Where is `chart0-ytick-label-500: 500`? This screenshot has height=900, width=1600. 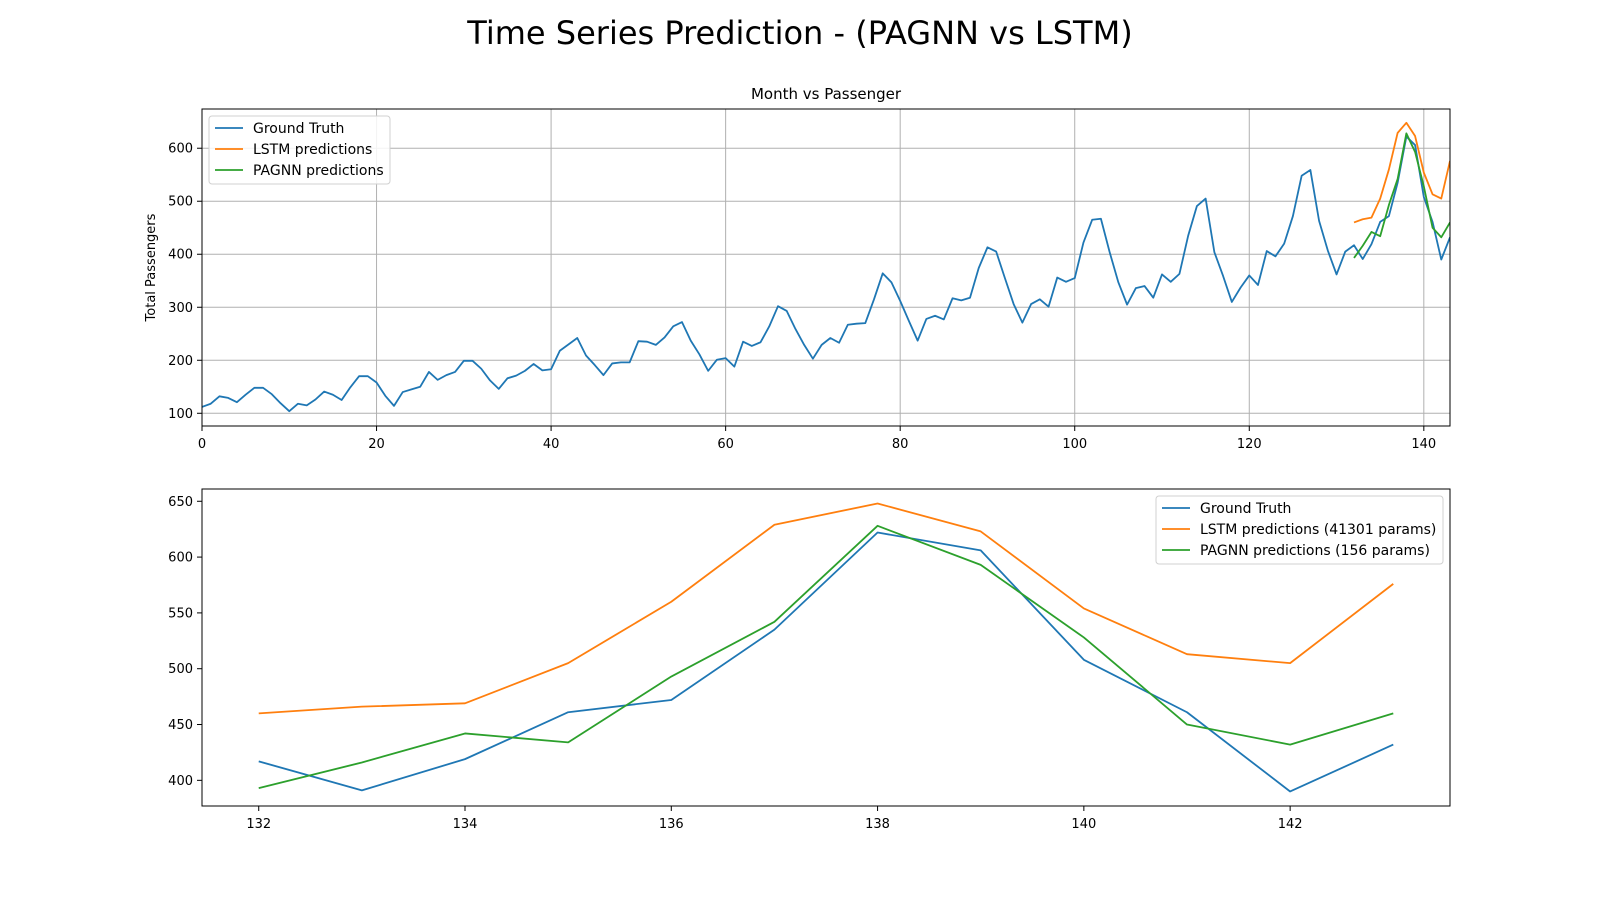
chart0-ytick-label-500: 500 is located at coordinates (180, 202).